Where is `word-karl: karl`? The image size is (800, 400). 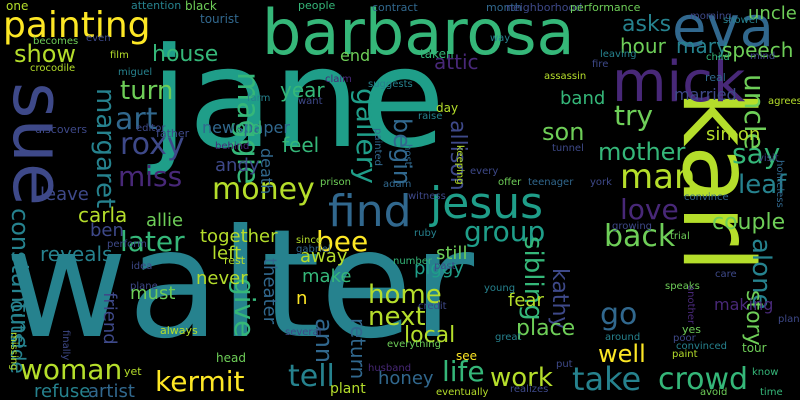
word-karl: karl is located at coordinates (717, 181).